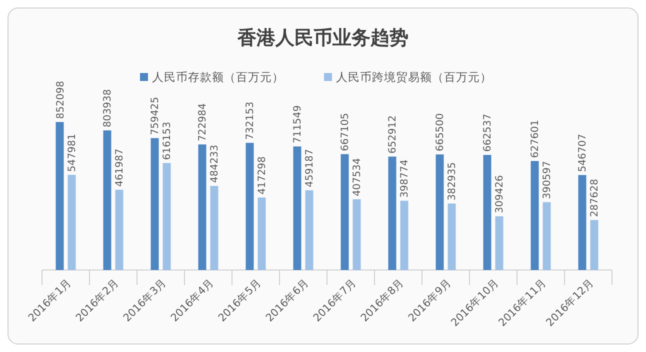 This screenshot has width=646, height=352. Describe the element at coordinates (358, 177) in the screenshot. I see `data-label: 407534` at that location.